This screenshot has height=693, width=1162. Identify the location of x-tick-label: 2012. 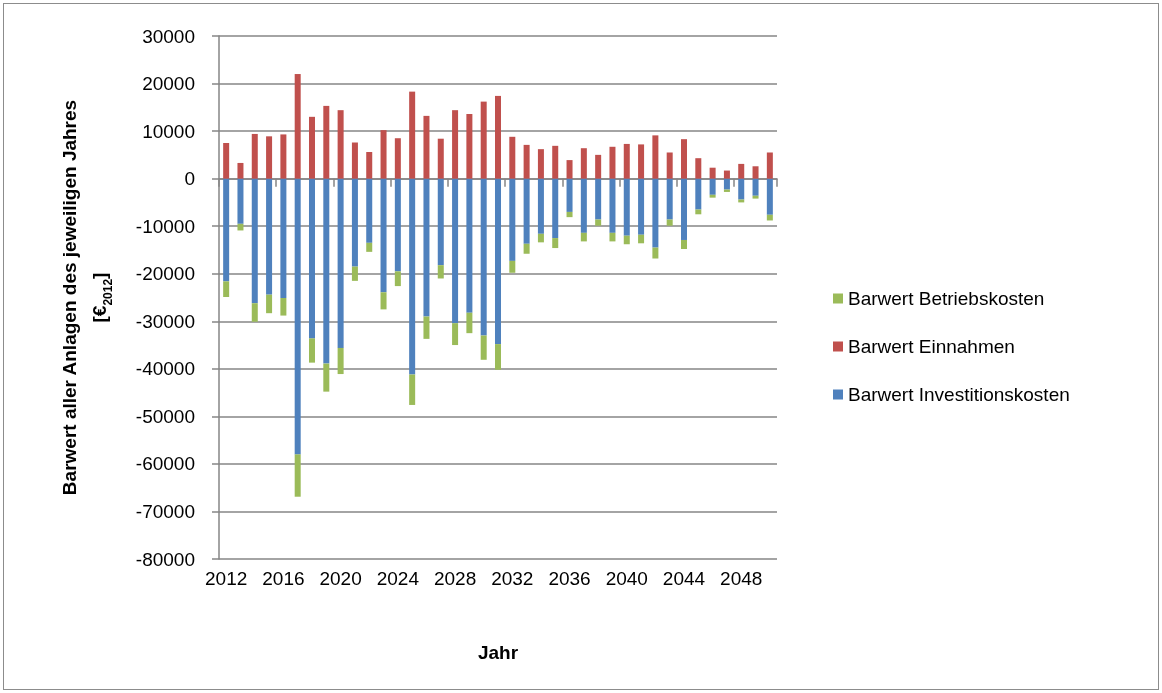
(226, 578).